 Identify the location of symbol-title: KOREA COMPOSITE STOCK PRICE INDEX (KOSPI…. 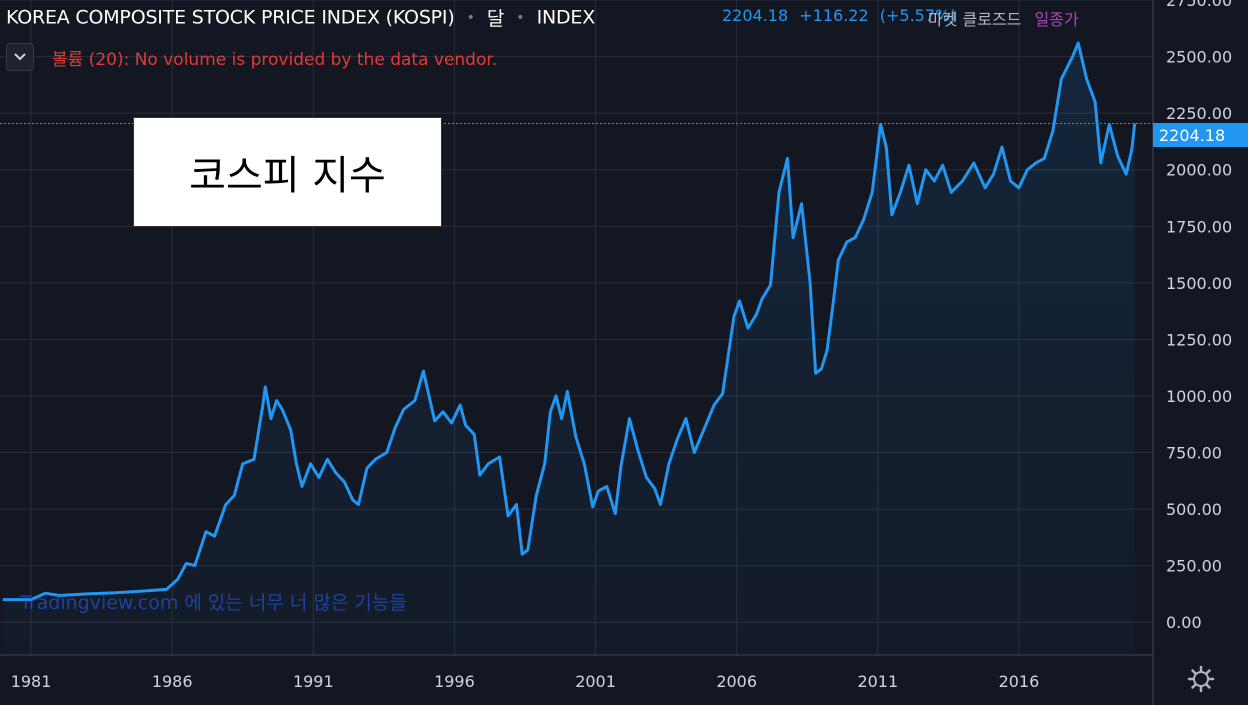
(230, 17).